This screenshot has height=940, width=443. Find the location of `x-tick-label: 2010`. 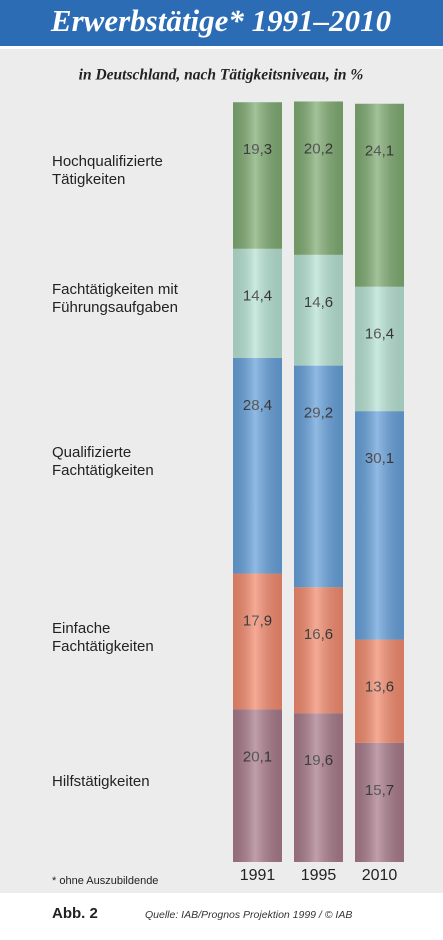

x-tick-label: 2010 is located at coordinates (380, 875).